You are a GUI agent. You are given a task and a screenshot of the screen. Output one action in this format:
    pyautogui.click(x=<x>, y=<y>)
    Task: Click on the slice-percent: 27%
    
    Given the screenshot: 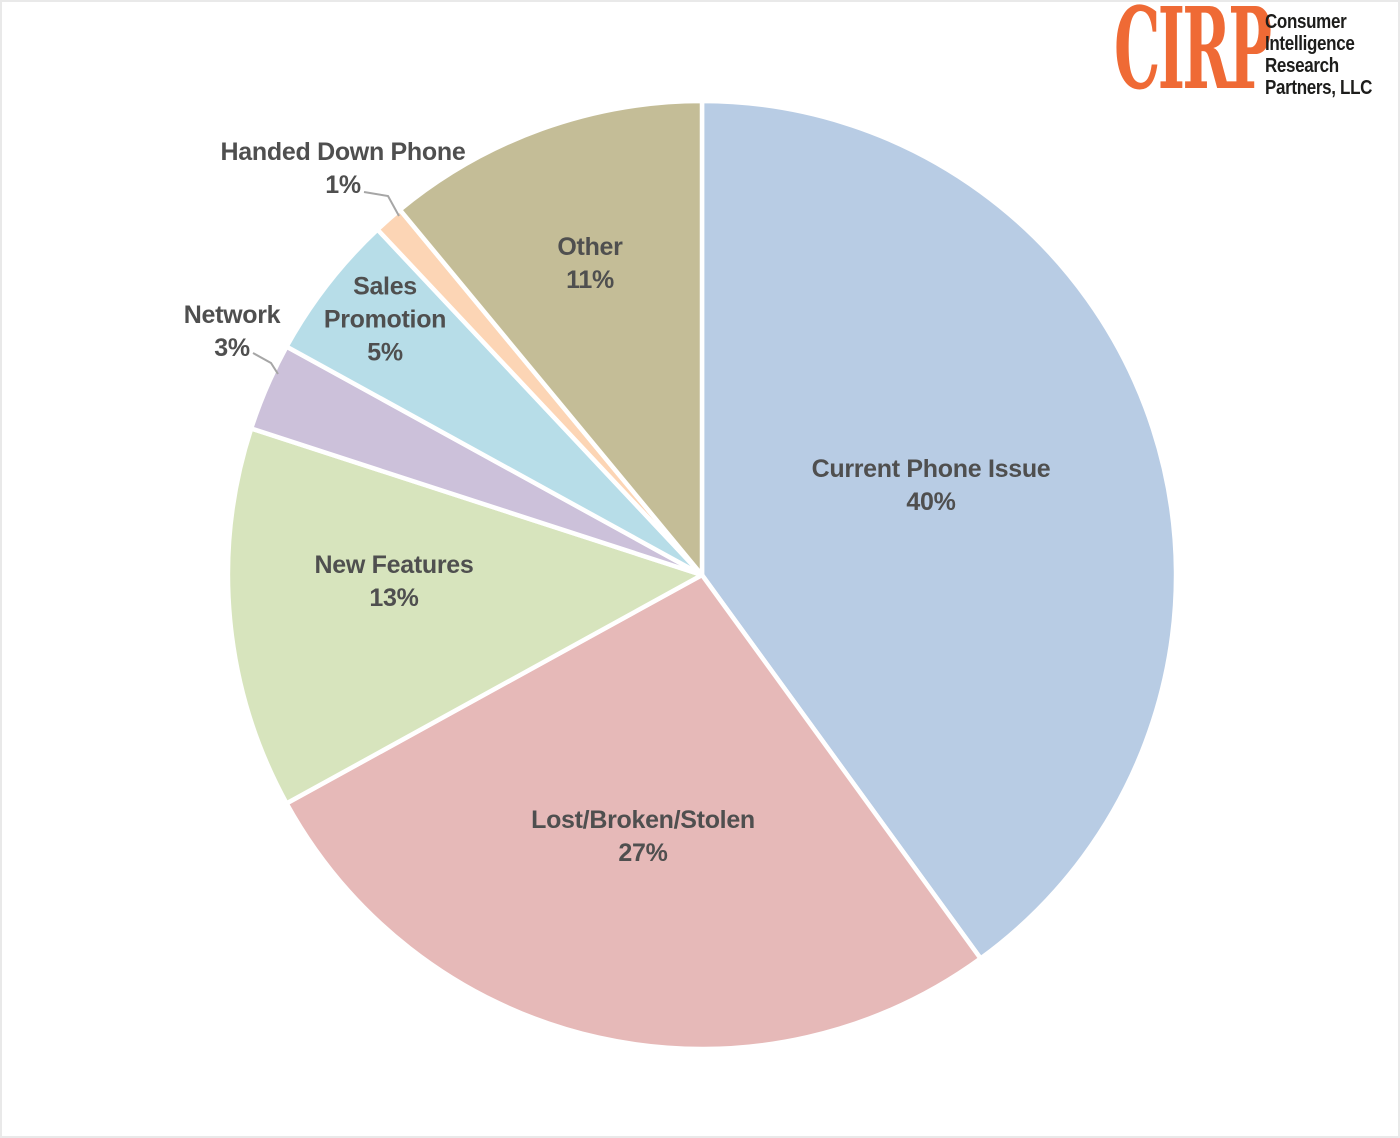 What is the action you would take?
    pyautogui.click(x=643, y=853)
    